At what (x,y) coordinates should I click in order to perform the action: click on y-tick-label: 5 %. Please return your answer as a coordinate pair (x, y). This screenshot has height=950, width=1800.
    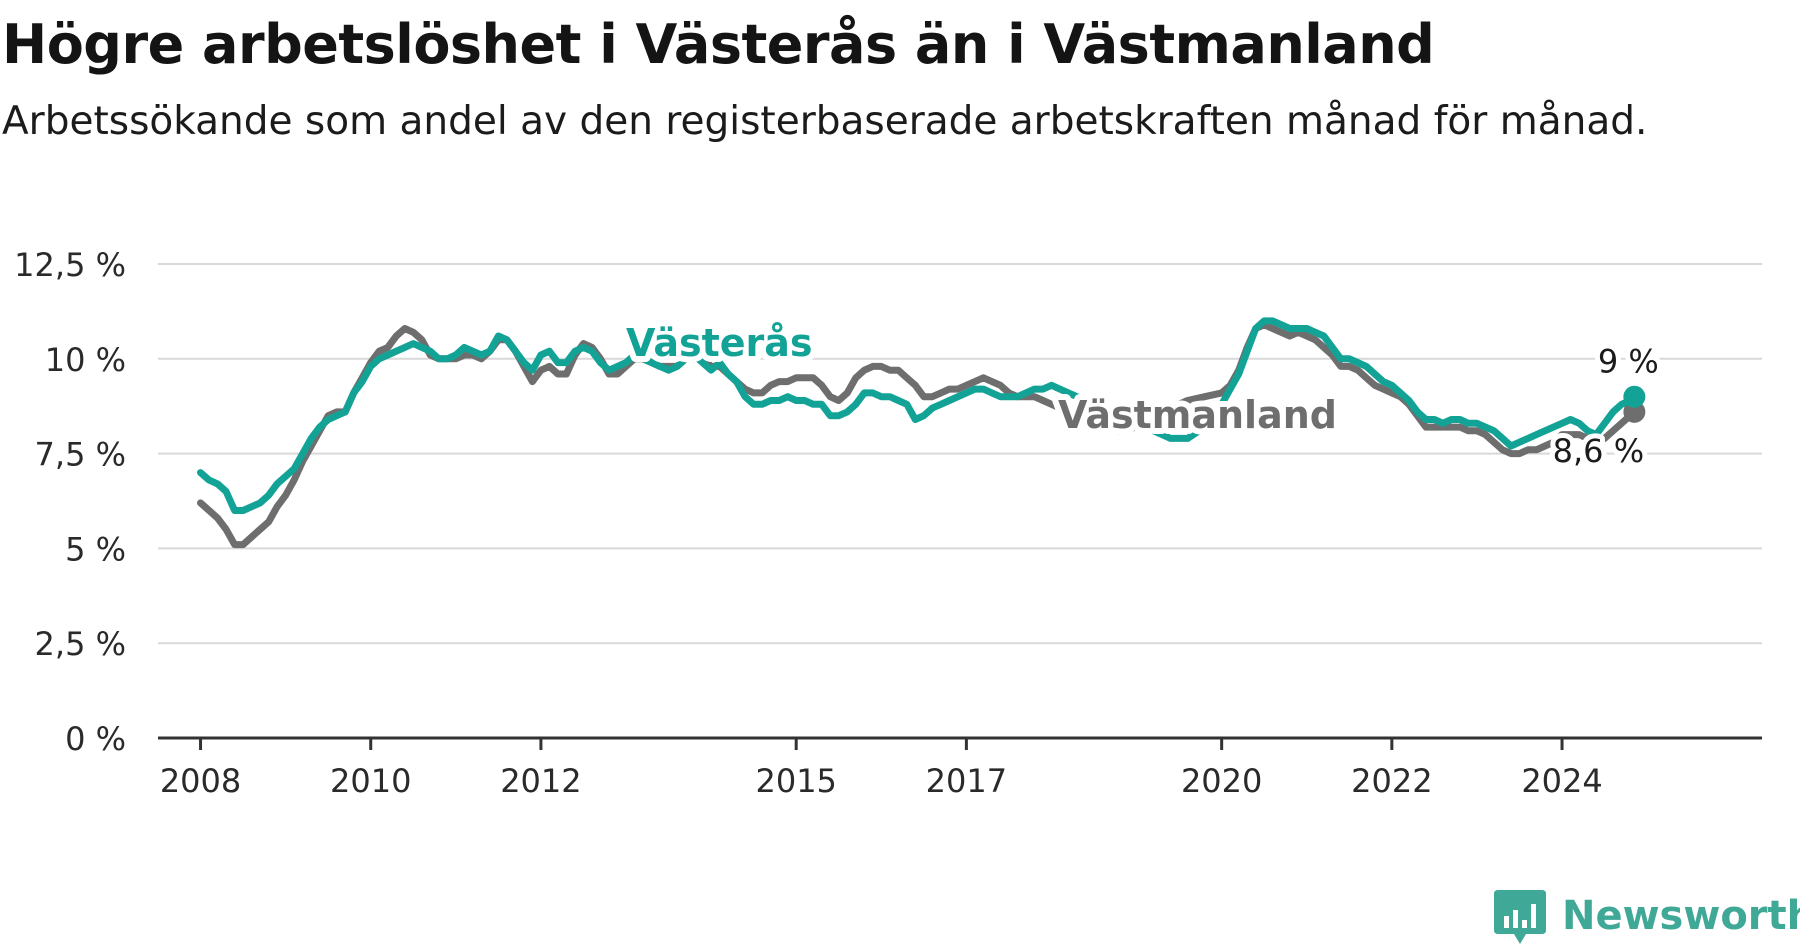
    Looking at the image, I should click on (95, 549).